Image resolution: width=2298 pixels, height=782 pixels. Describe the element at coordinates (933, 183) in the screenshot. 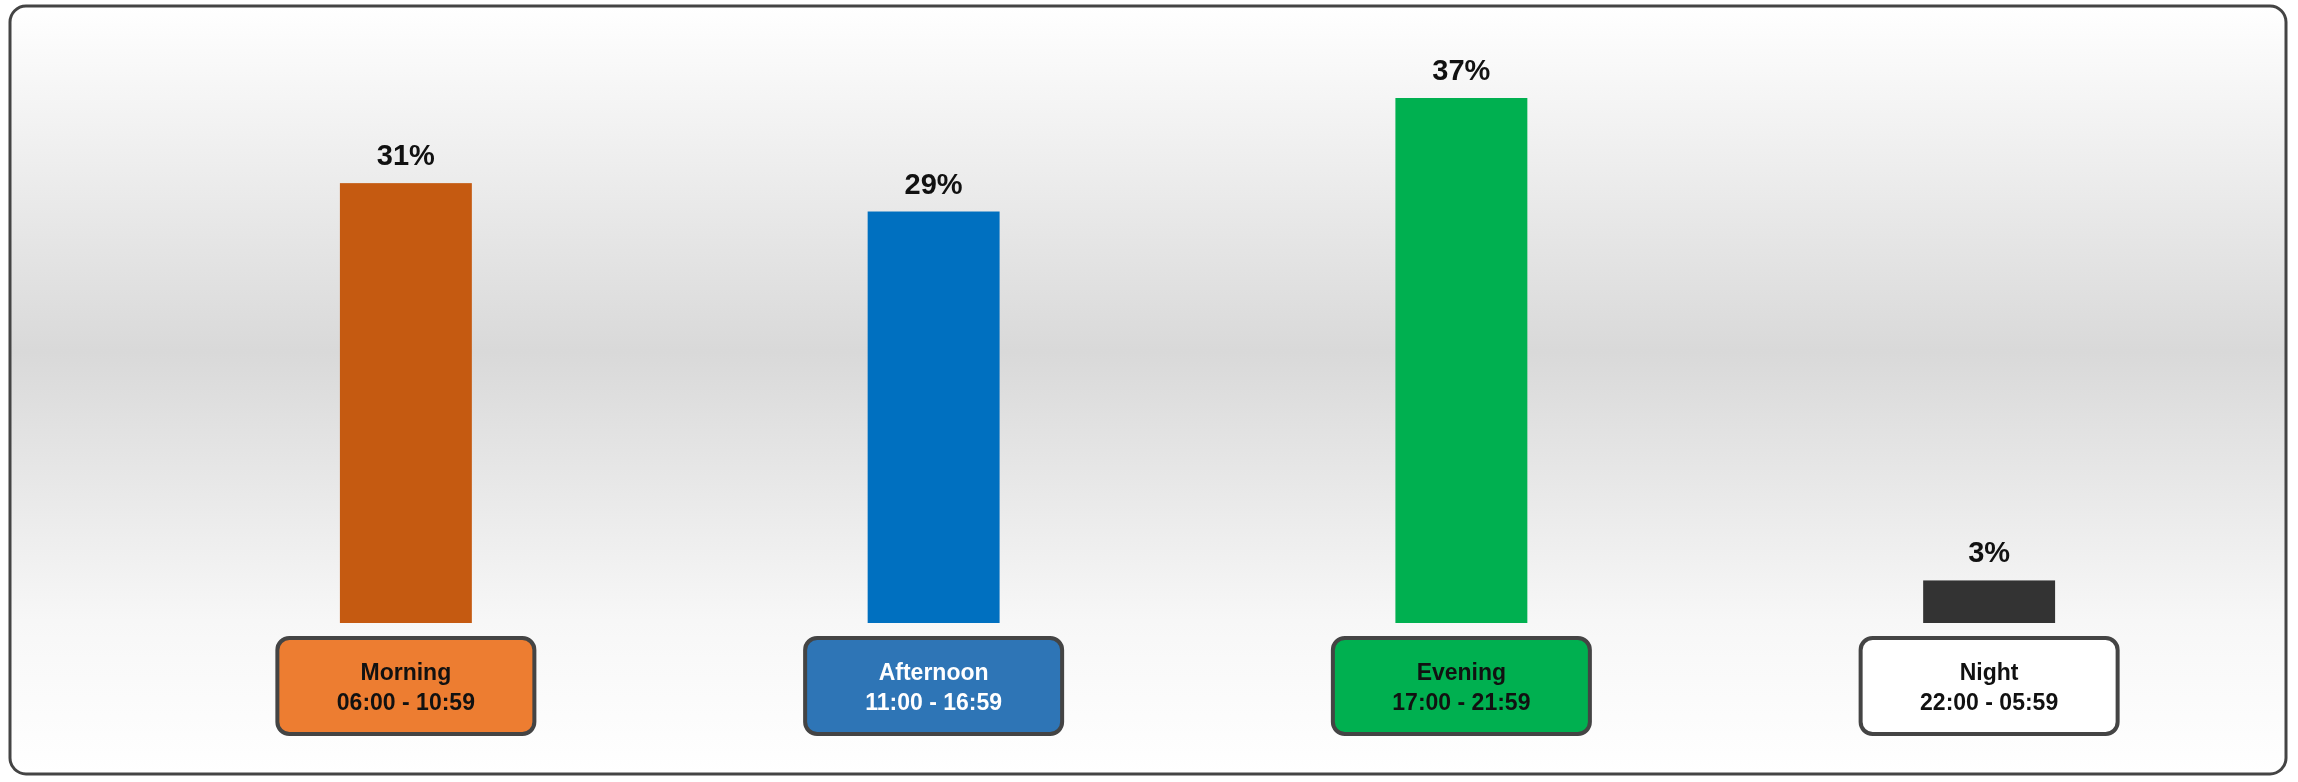

I see `data-label: 29%` at that location.